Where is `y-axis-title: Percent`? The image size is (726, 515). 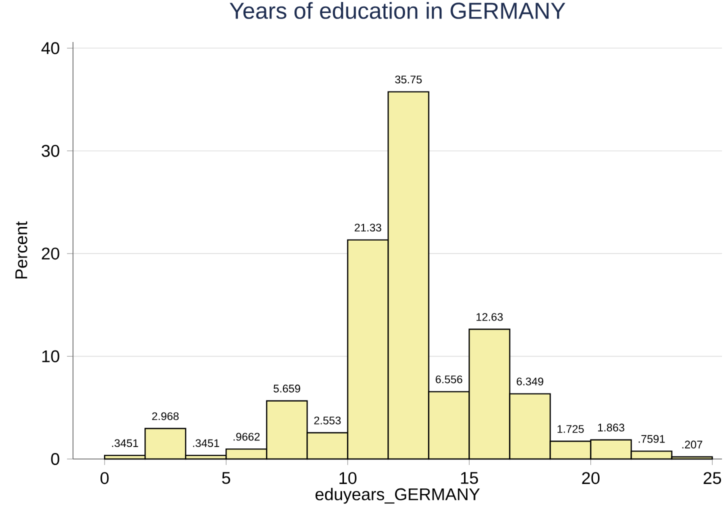
y-axis-title: Percent is located at coordinates (21, 249).